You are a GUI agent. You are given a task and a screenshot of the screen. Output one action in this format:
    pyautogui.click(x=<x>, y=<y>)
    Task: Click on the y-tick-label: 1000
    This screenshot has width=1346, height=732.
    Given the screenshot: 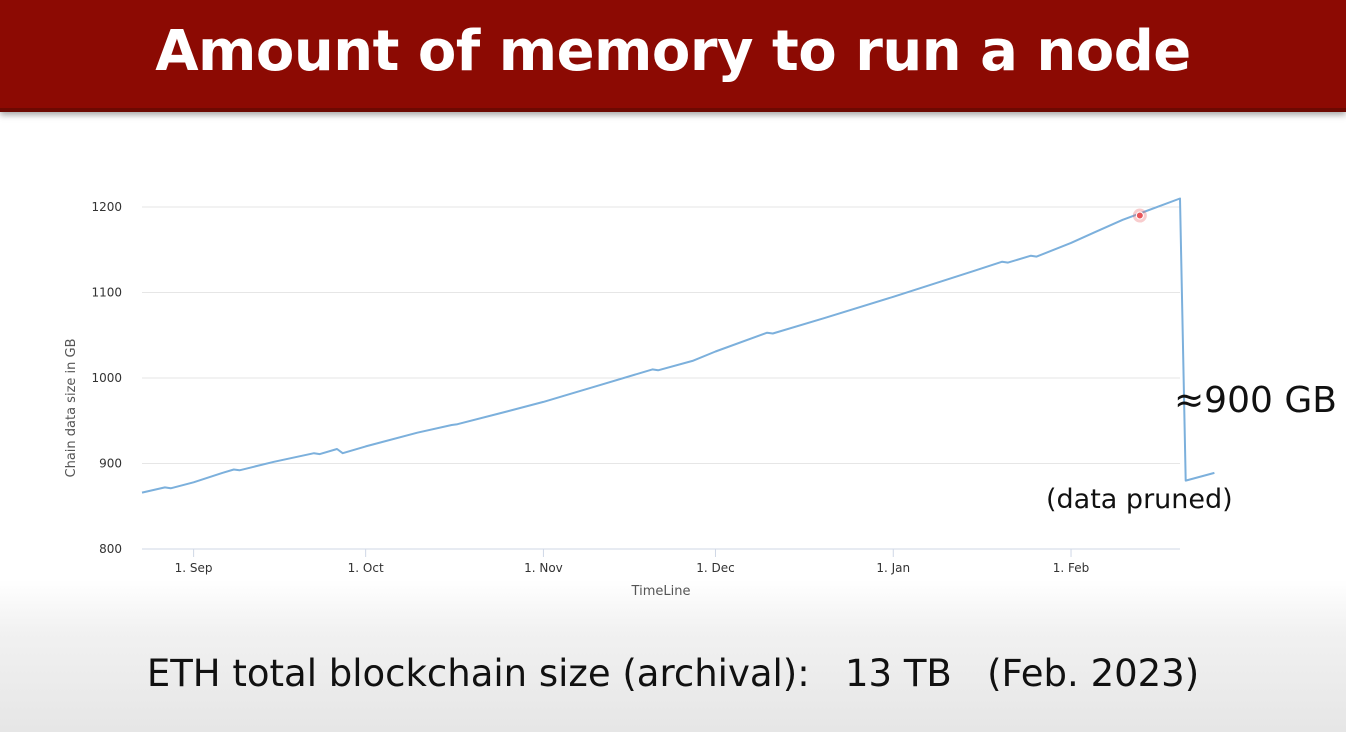 What is the action you would take?
    pyautogui.click(x=106, y=378)
    